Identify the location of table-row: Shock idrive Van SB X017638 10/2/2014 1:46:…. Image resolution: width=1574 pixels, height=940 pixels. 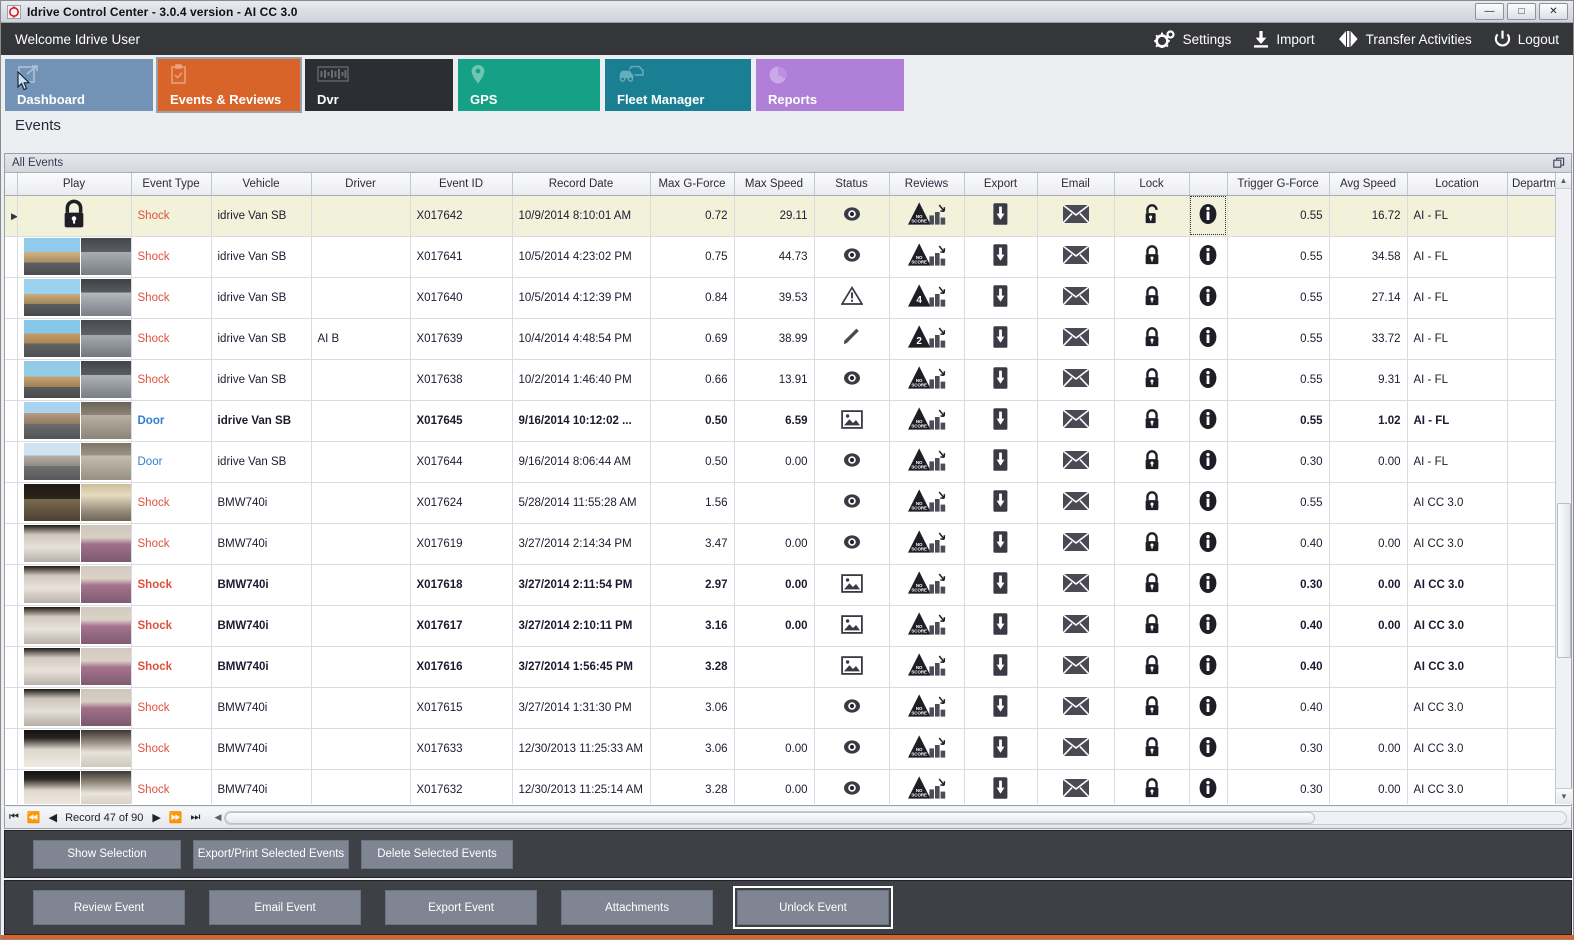
(788, 380).